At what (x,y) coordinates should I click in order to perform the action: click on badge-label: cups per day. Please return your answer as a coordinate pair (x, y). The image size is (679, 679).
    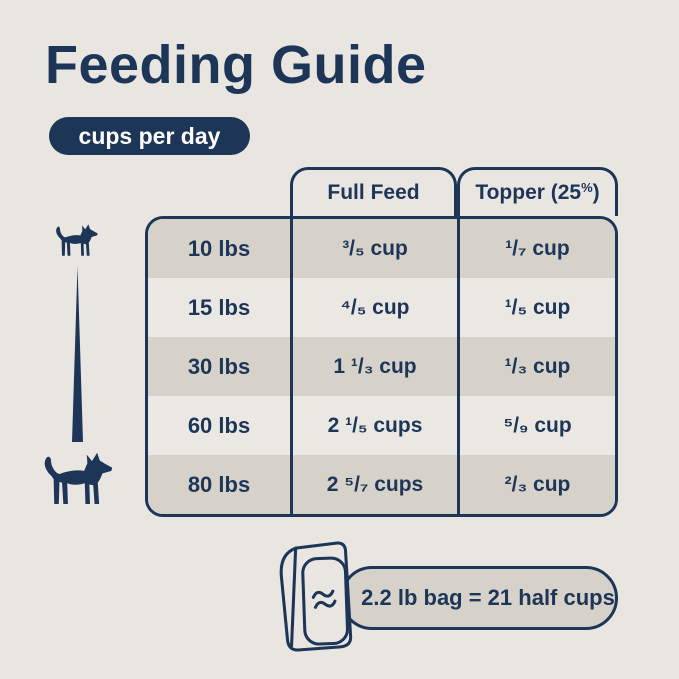
    Looking at the image, I should click on (149, 135).